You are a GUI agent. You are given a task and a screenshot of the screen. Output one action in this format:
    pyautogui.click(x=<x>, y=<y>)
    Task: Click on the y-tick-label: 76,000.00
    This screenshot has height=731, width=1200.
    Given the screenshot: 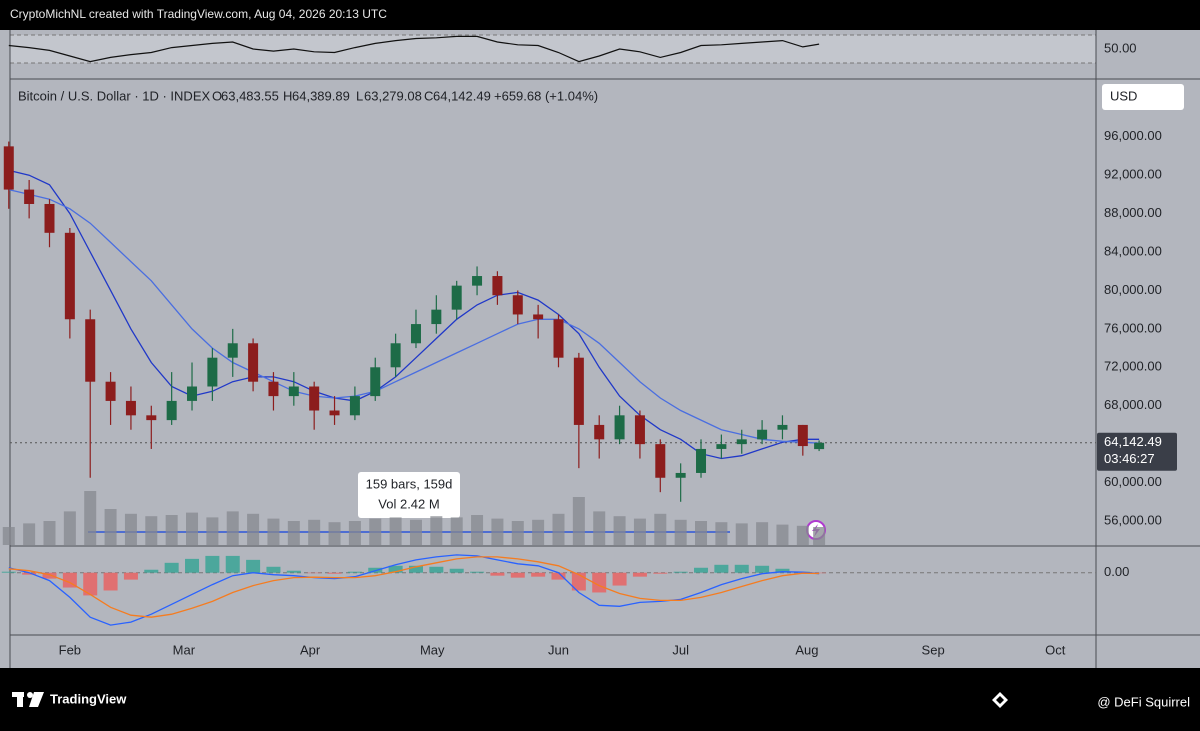 What is the action you would take?
    pyautogui.click(x=1133, y=327)
    